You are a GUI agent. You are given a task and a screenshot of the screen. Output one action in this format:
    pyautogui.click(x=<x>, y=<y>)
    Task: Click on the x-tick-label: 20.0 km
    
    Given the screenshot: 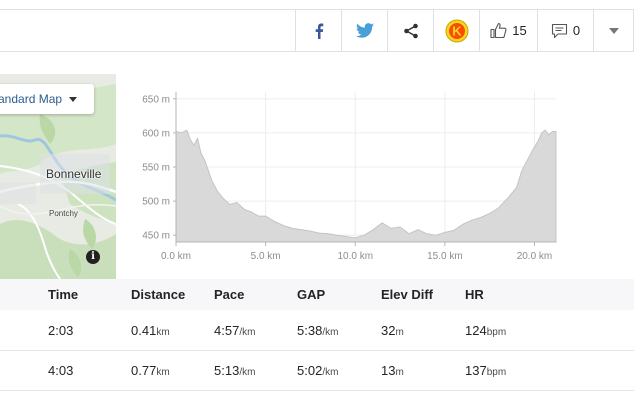 What is the action you would take?
    pyautogui.click(x=535, y=256)
    